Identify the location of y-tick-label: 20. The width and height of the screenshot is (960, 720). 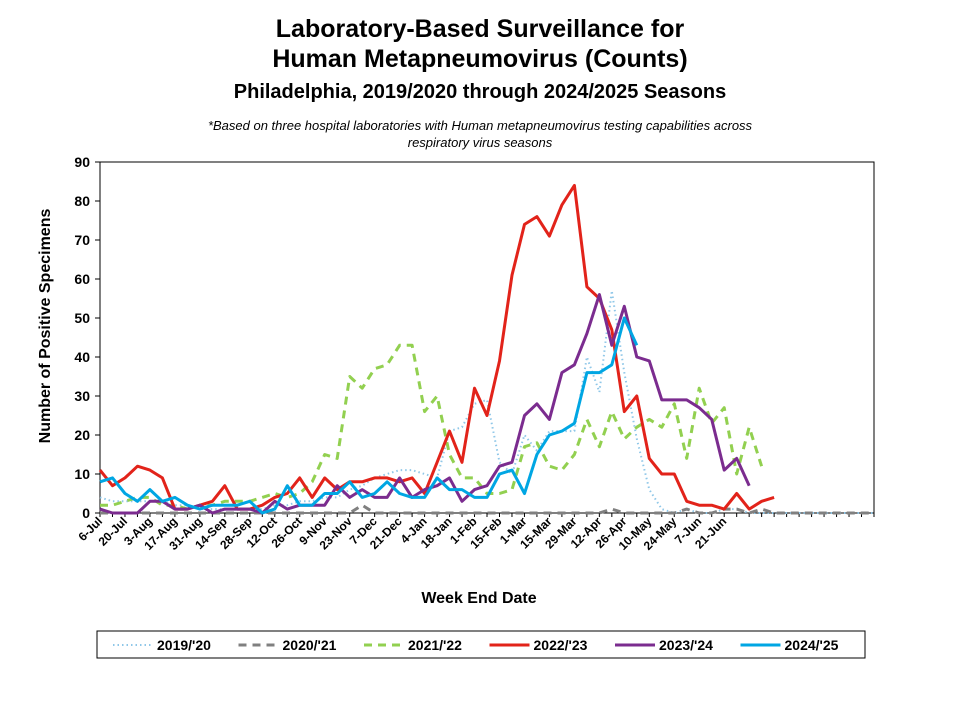
(82, 435).